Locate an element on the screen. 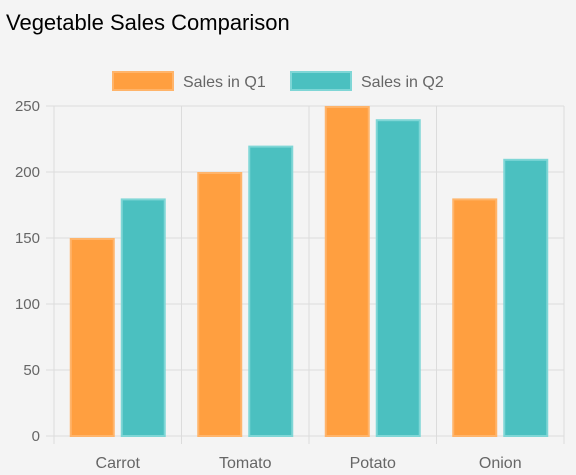 The height and width of the screenshot is (475, 576). x-tick-label: Carrot is located at coordinates (118, 463).